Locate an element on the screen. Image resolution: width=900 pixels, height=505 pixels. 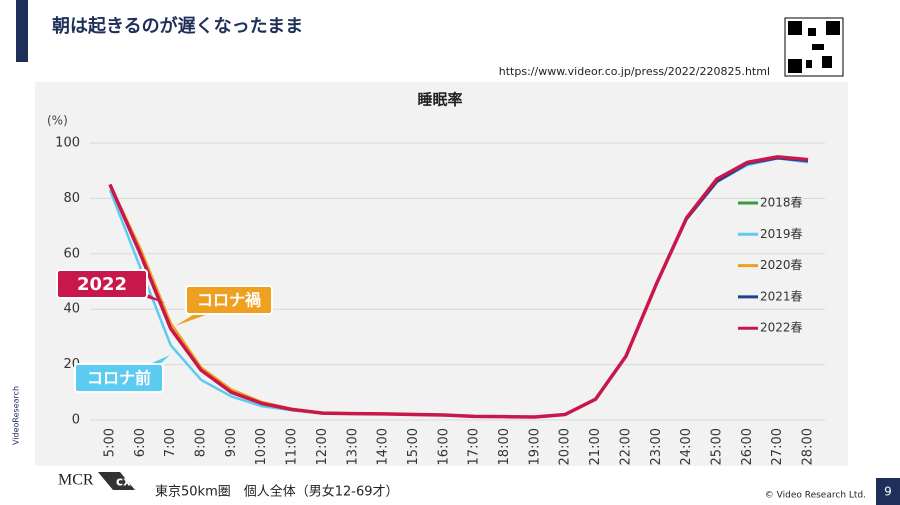
page-box is located at coordinates (888, 491).